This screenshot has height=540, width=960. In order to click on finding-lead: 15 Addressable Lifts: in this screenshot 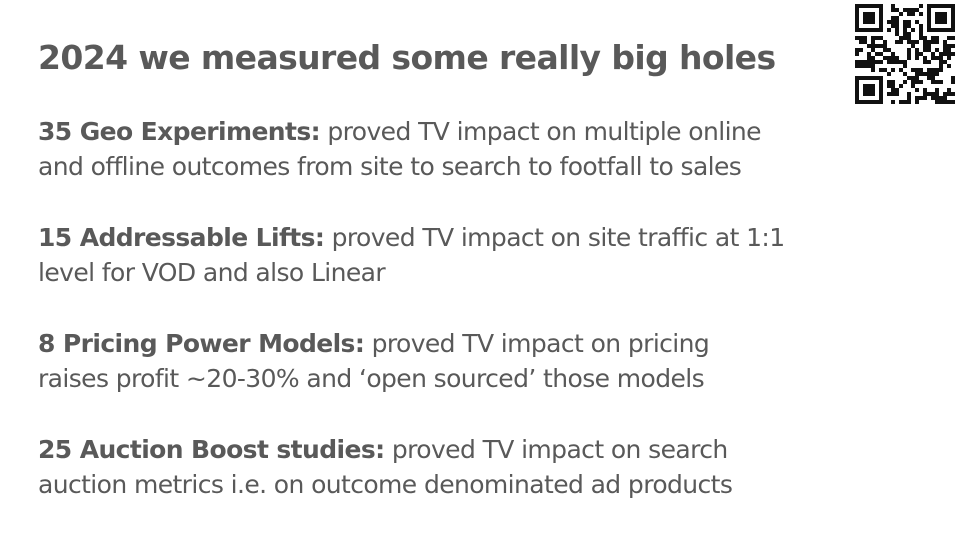, I will do `click(181, 237)`.